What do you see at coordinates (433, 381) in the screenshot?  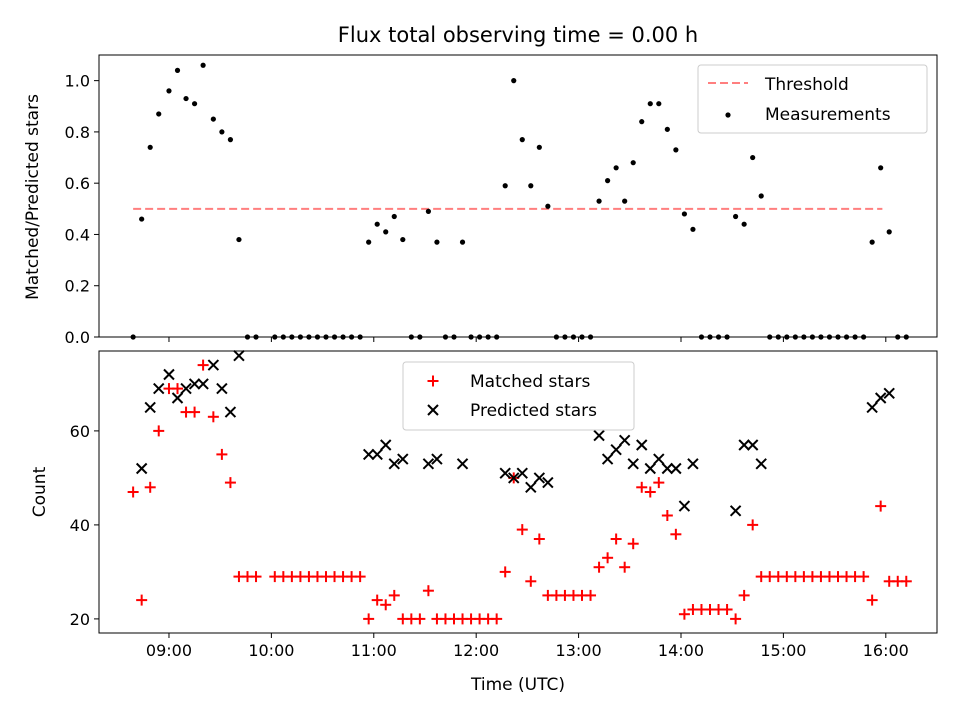 I see `legend-matched-swatch` at bounding box center [433, 381].